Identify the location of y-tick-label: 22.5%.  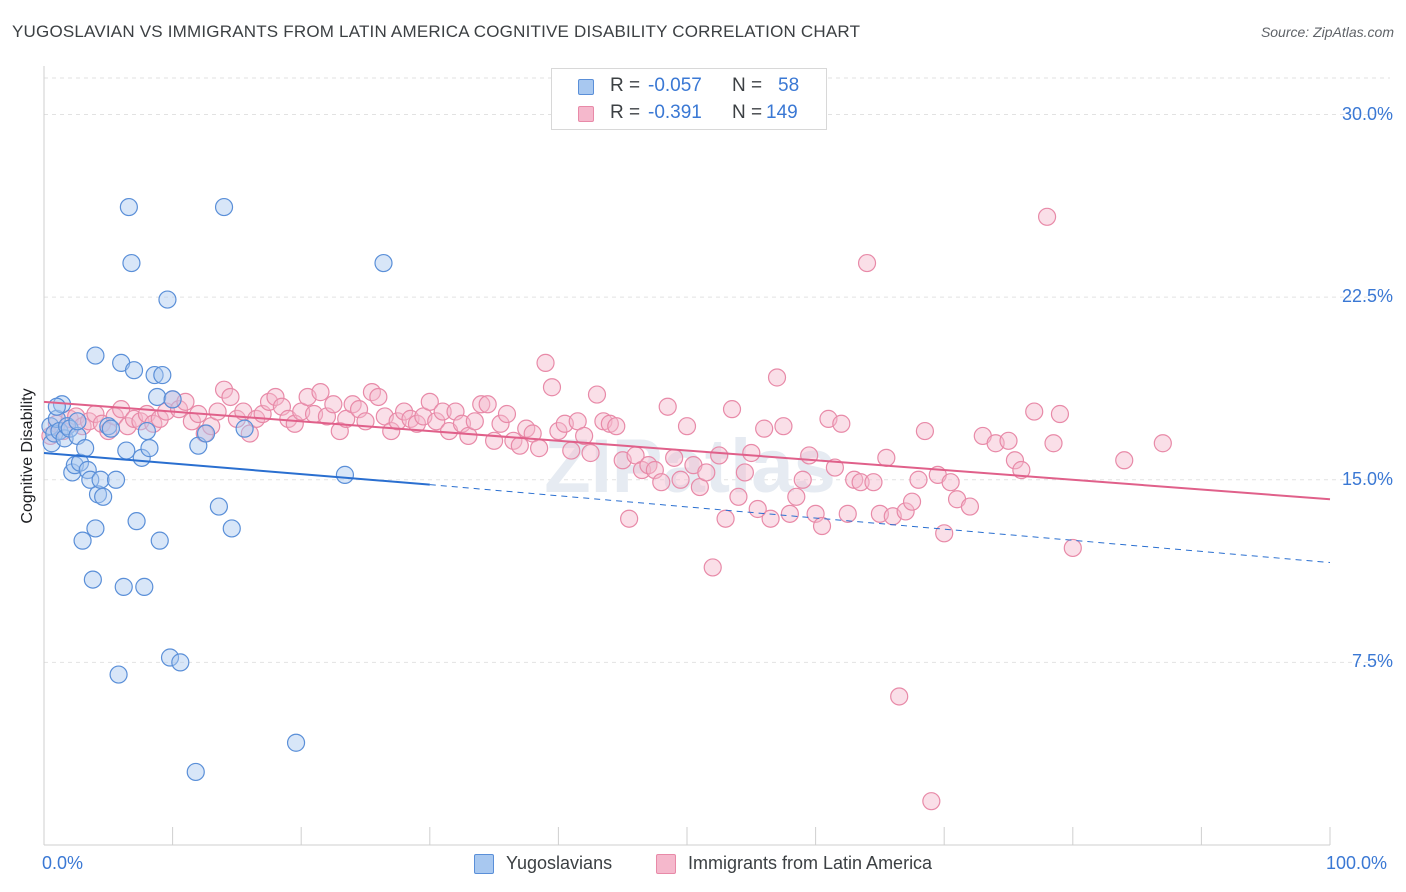
(1367, 296).